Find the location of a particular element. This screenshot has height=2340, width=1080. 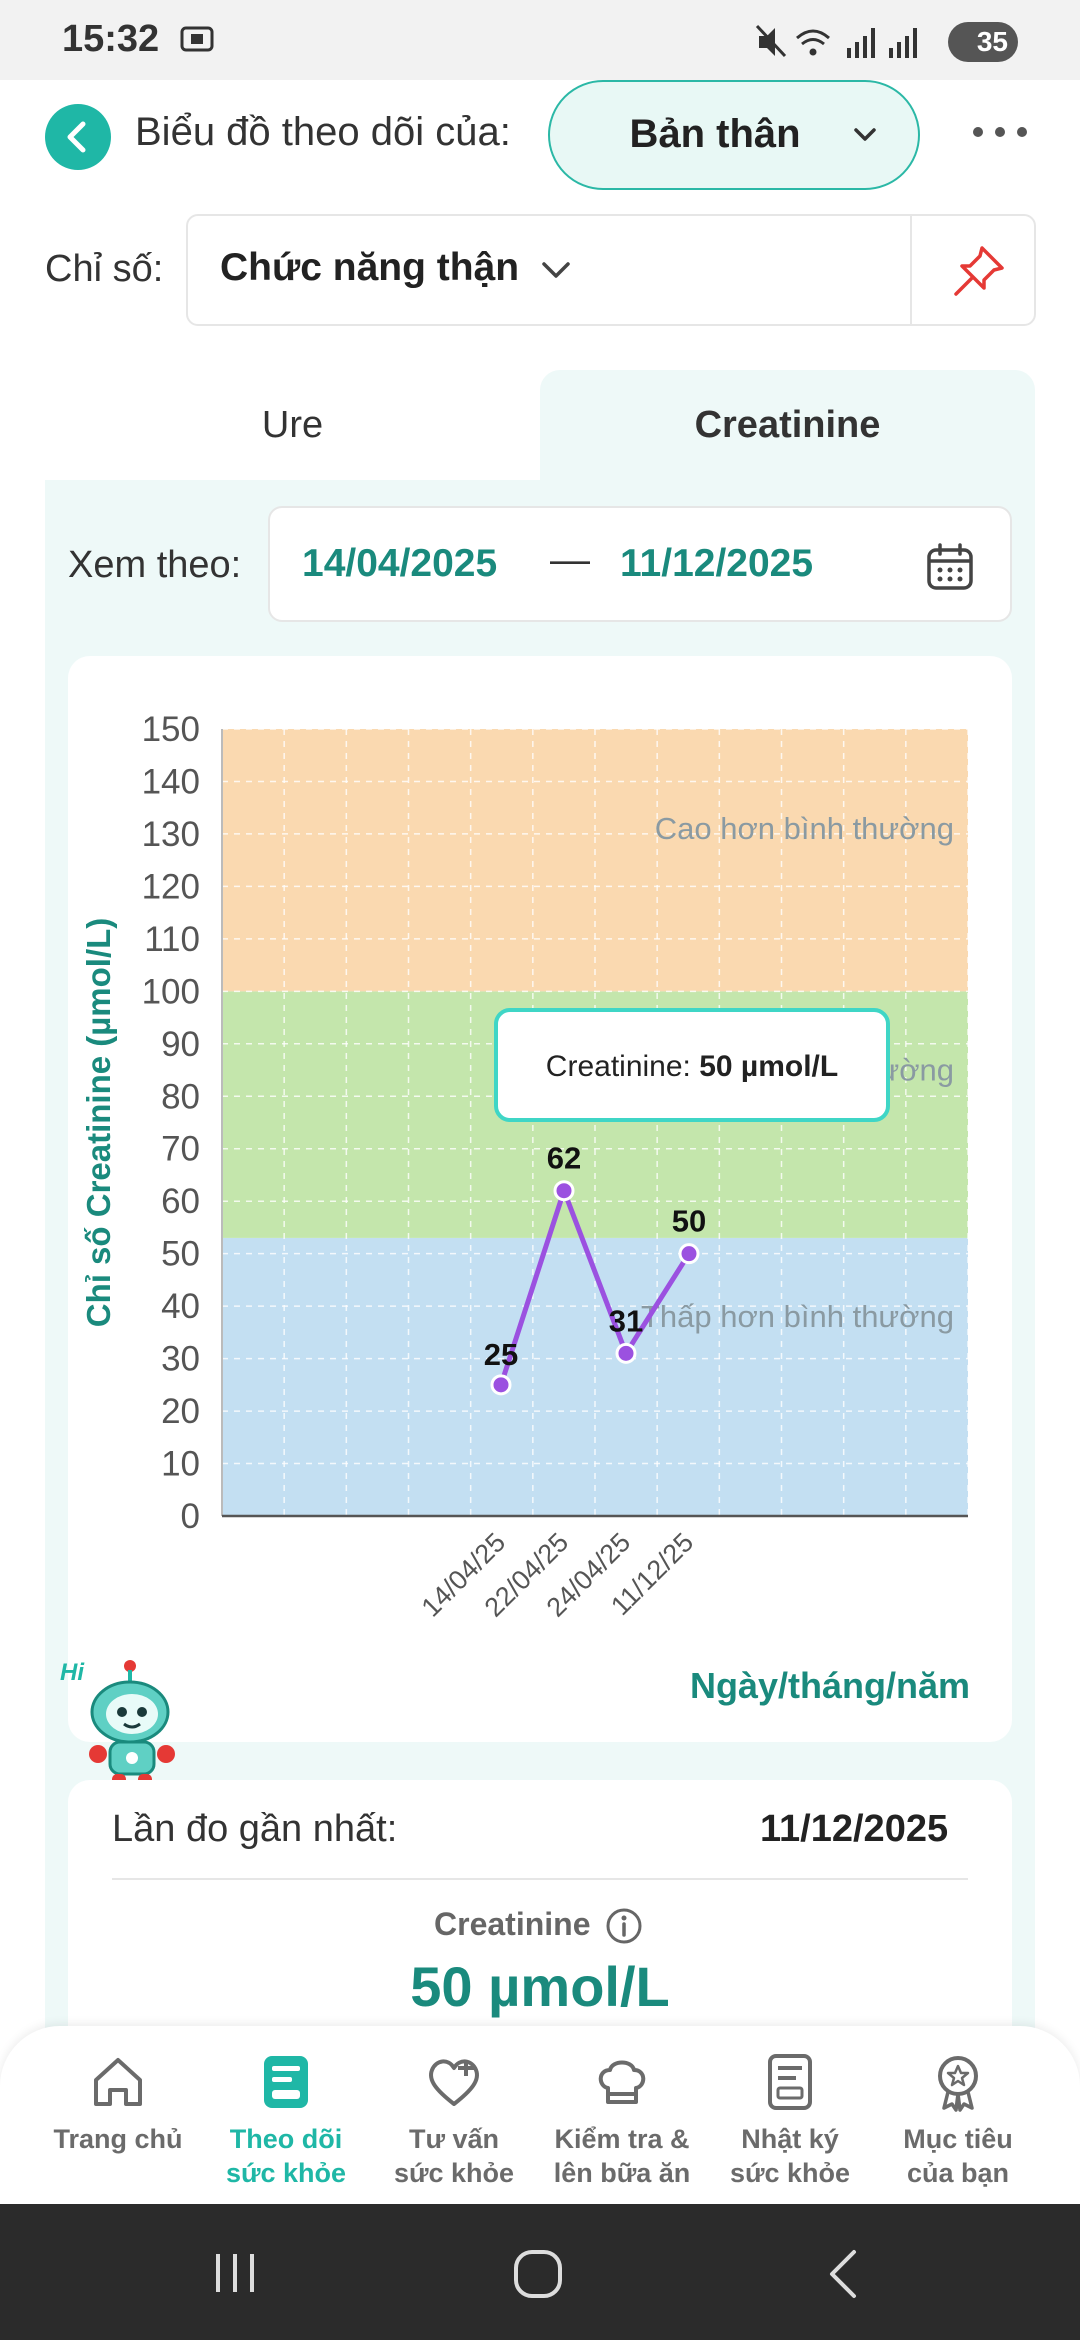

data-label: 62 is located at coordinates (564, 1158).